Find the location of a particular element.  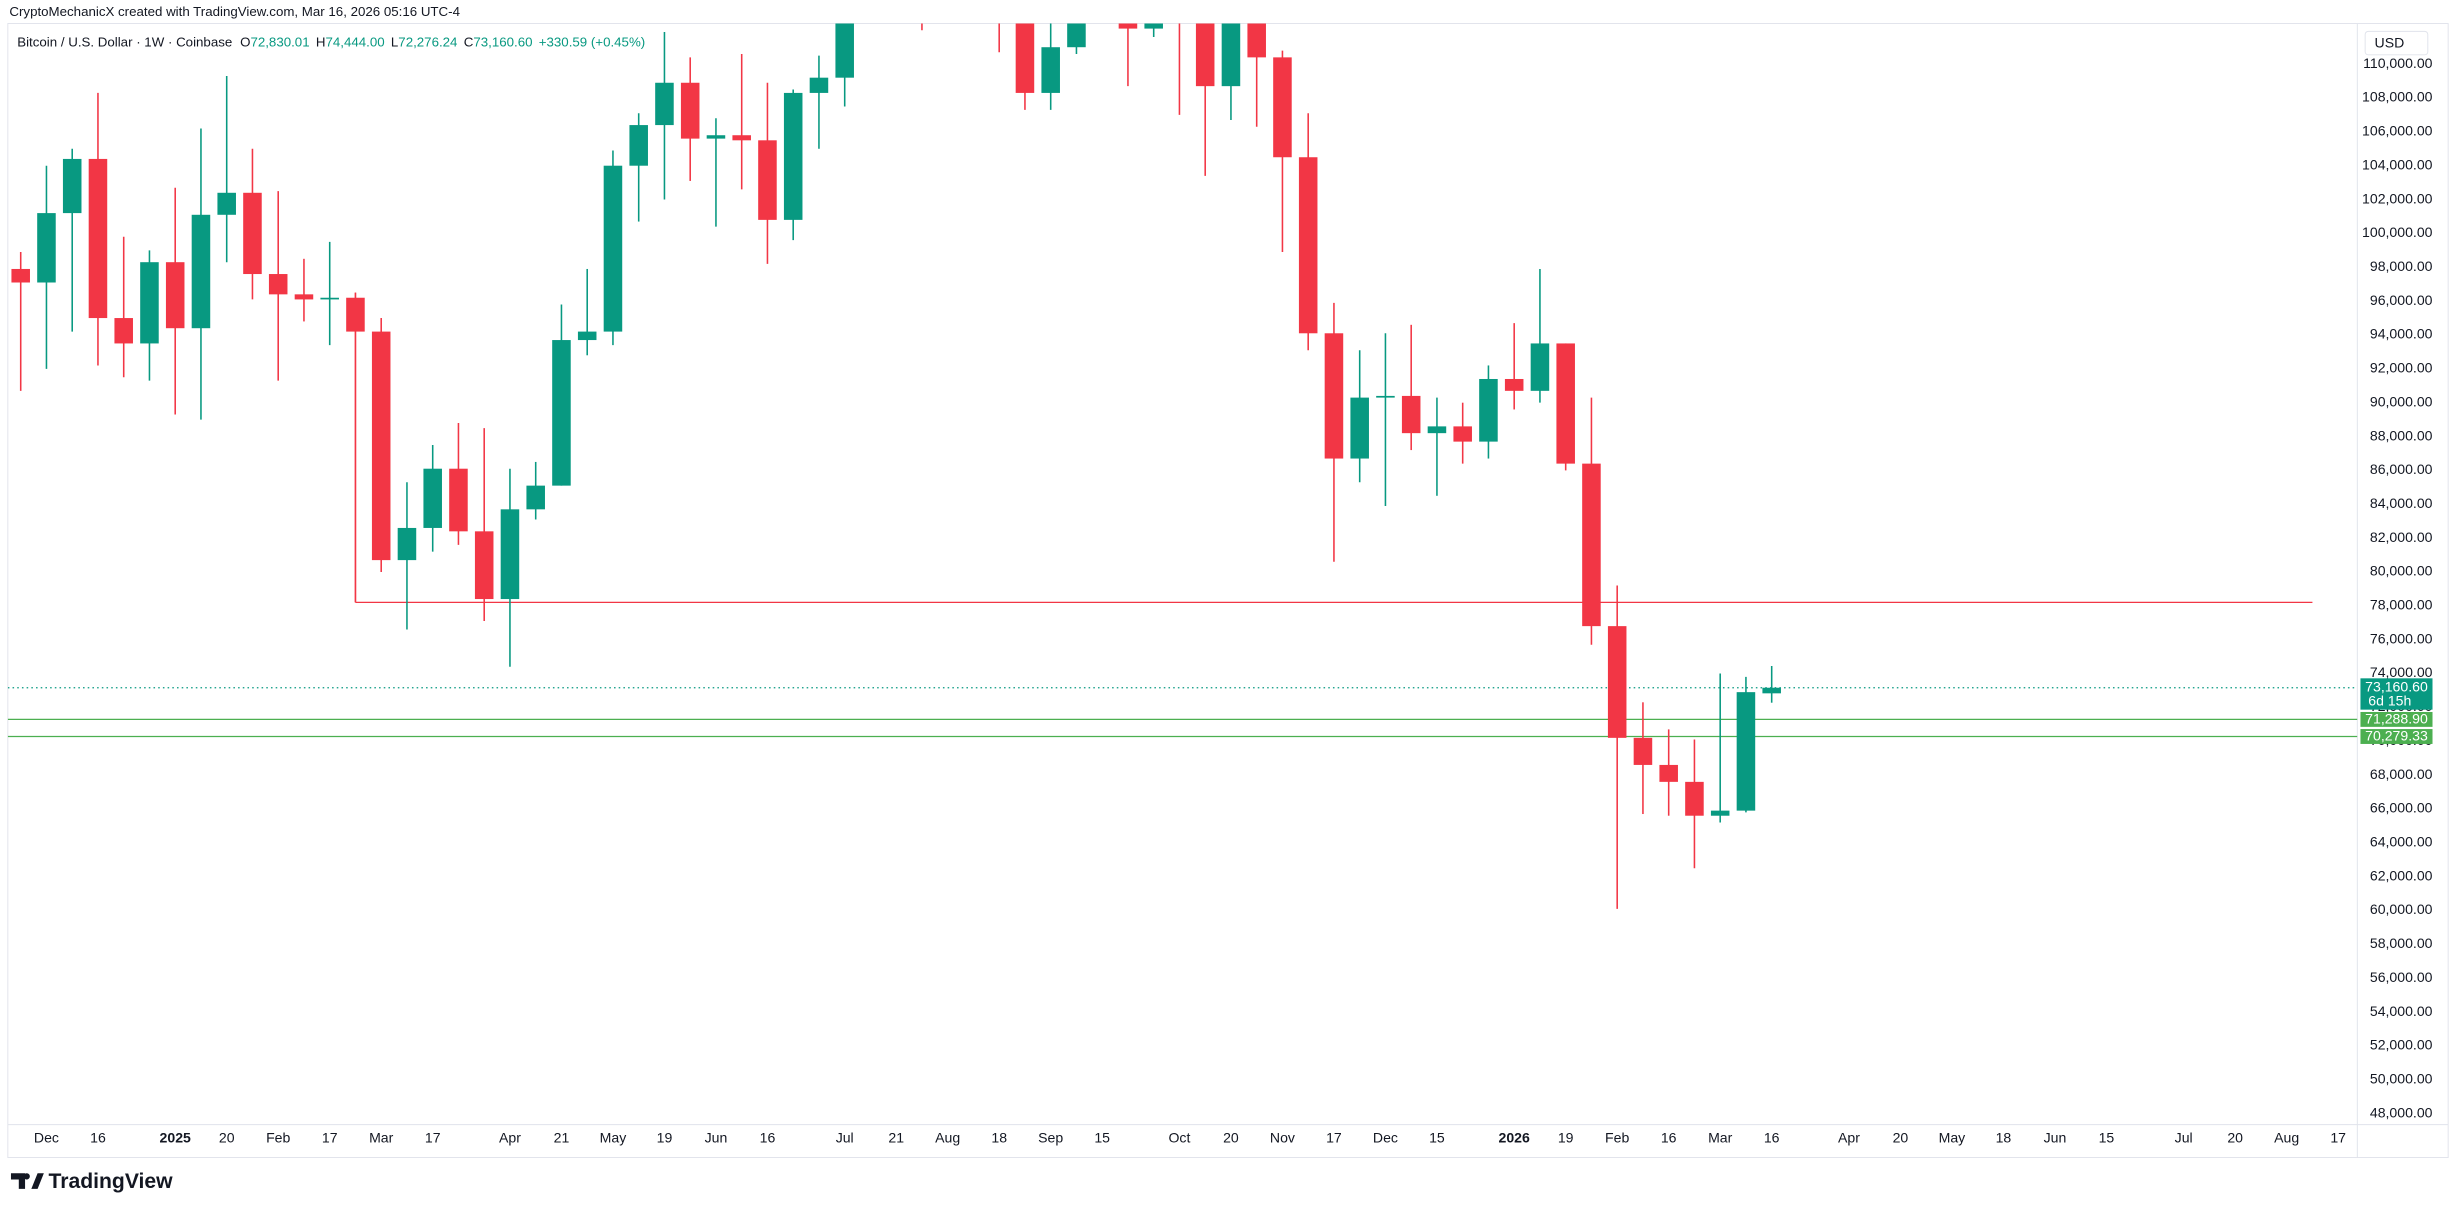

price-label: 73,160.60 is located at coordinates (2396, 686).